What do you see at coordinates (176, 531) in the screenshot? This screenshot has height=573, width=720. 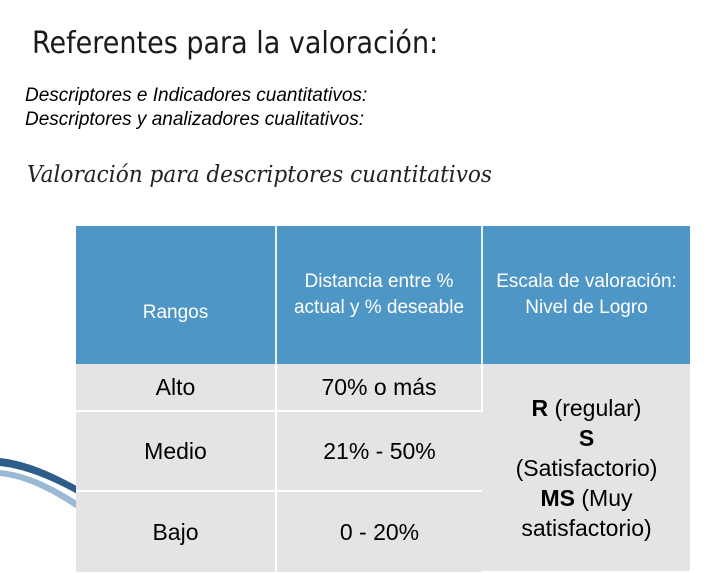 I see `cell-rango: Bajo` at bounding box center [176, 531].